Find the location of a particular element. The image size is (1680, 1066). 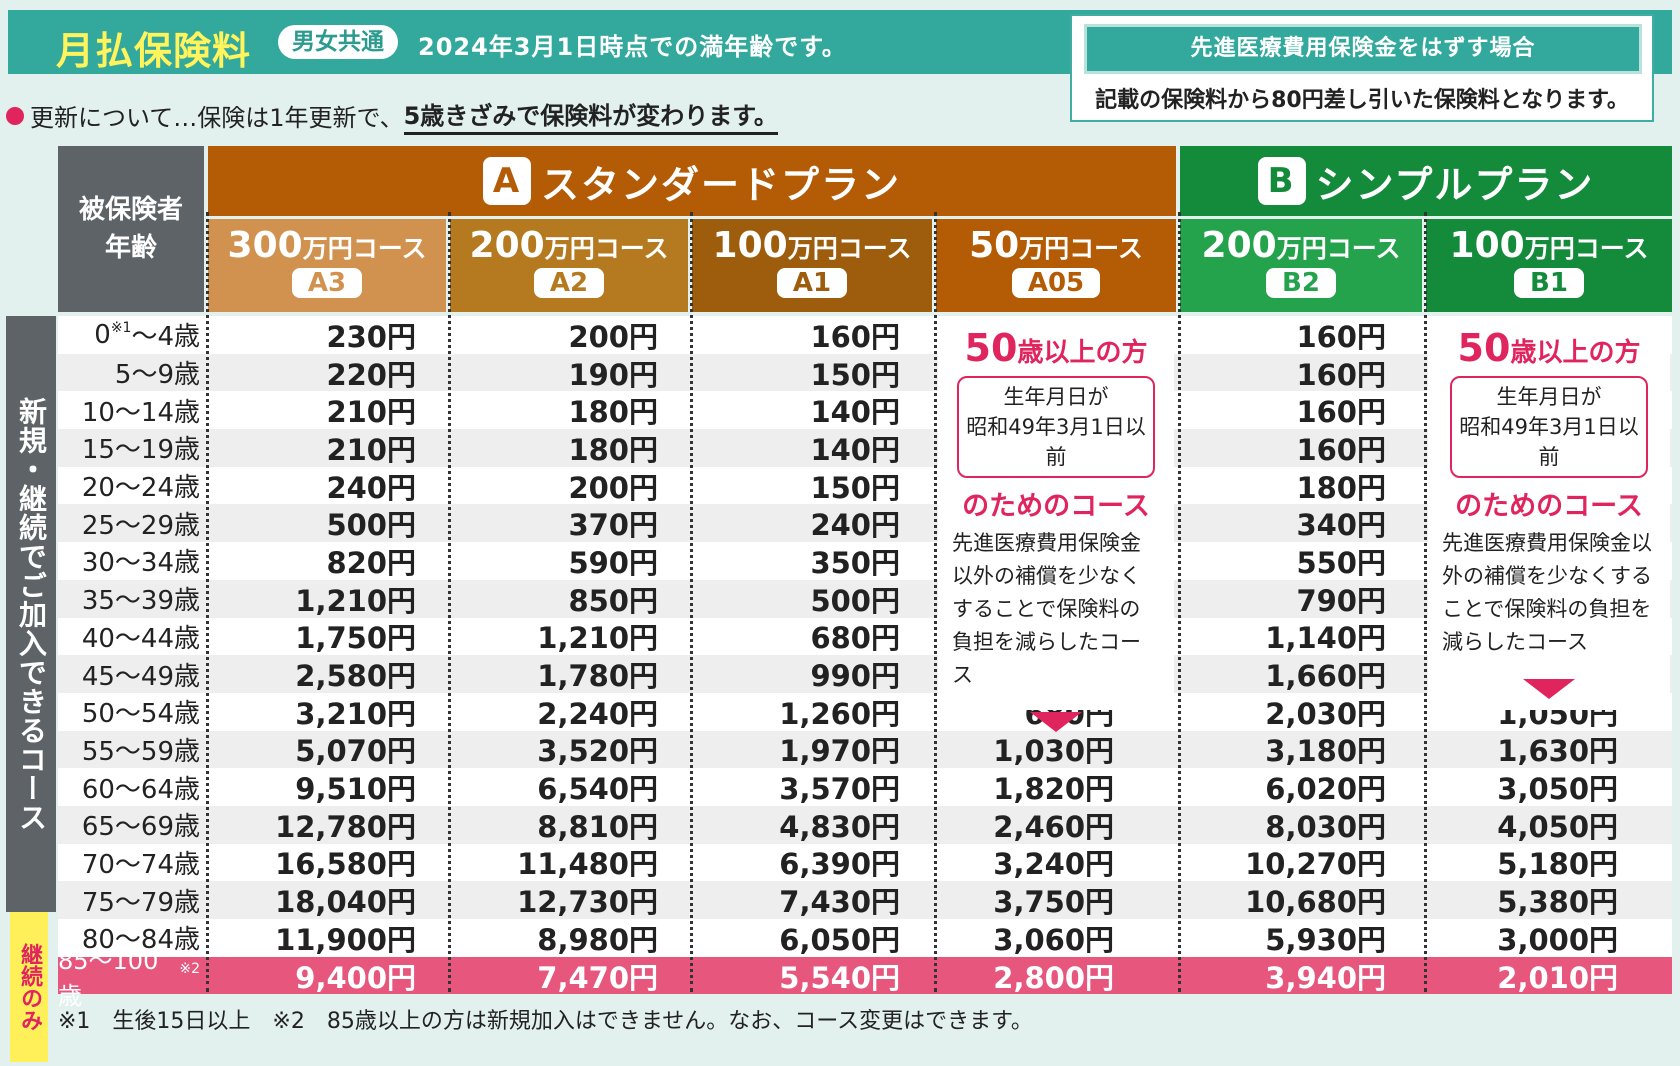

premium-cell-b2: 790円 is located at coordinates (1341, 600).